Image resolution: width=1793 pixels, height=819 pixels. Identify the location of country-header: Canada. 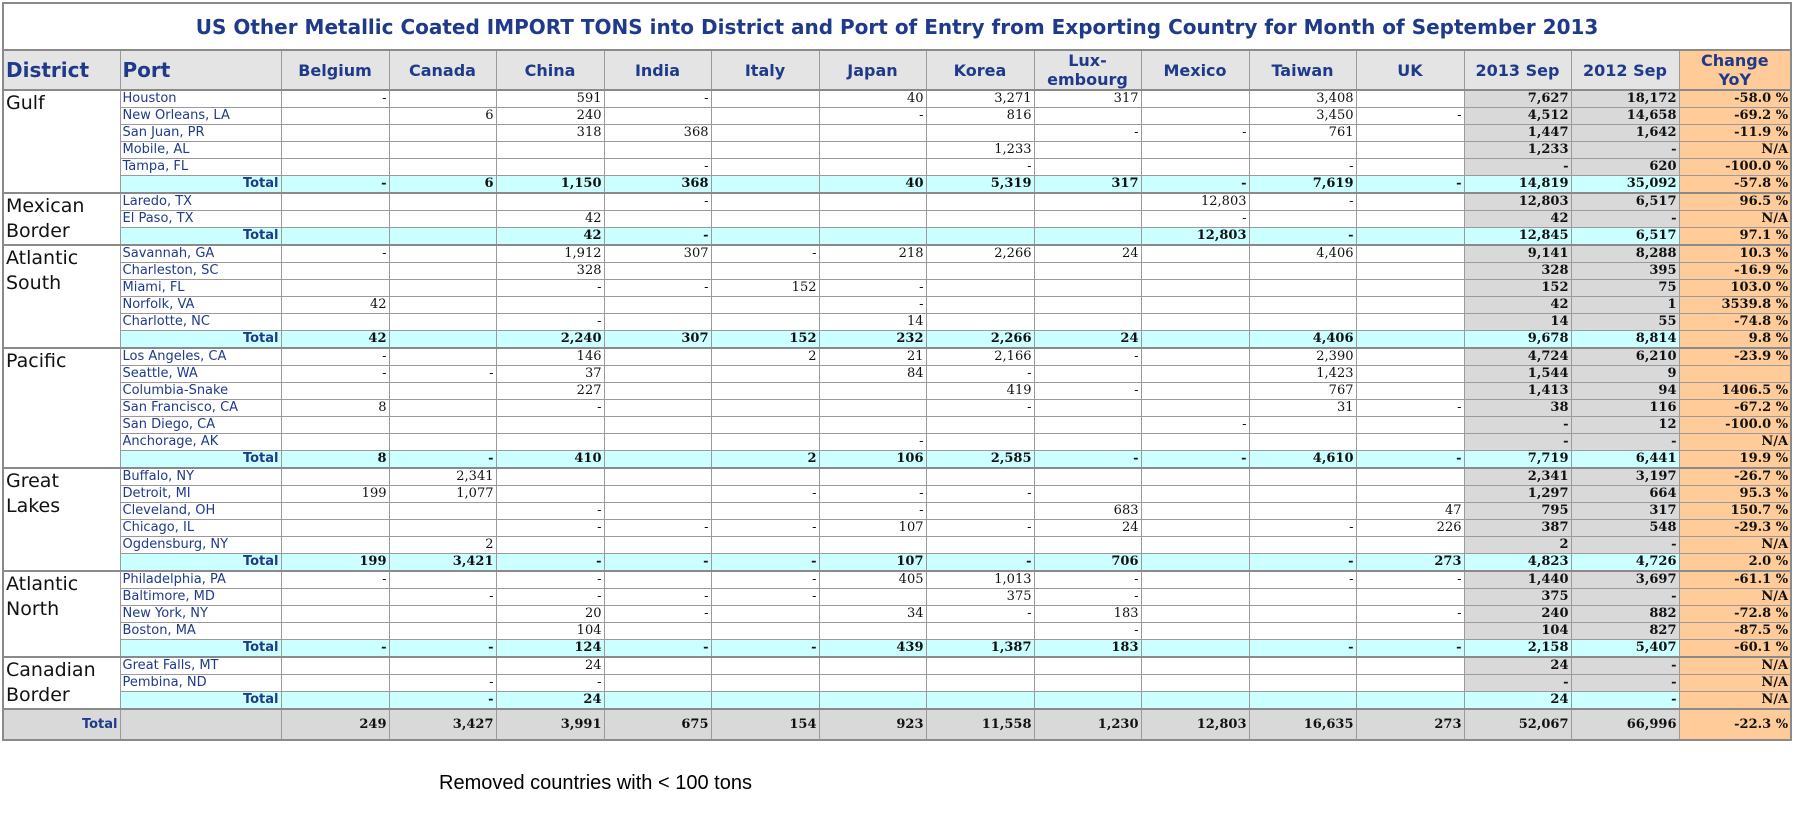
(442, 70).